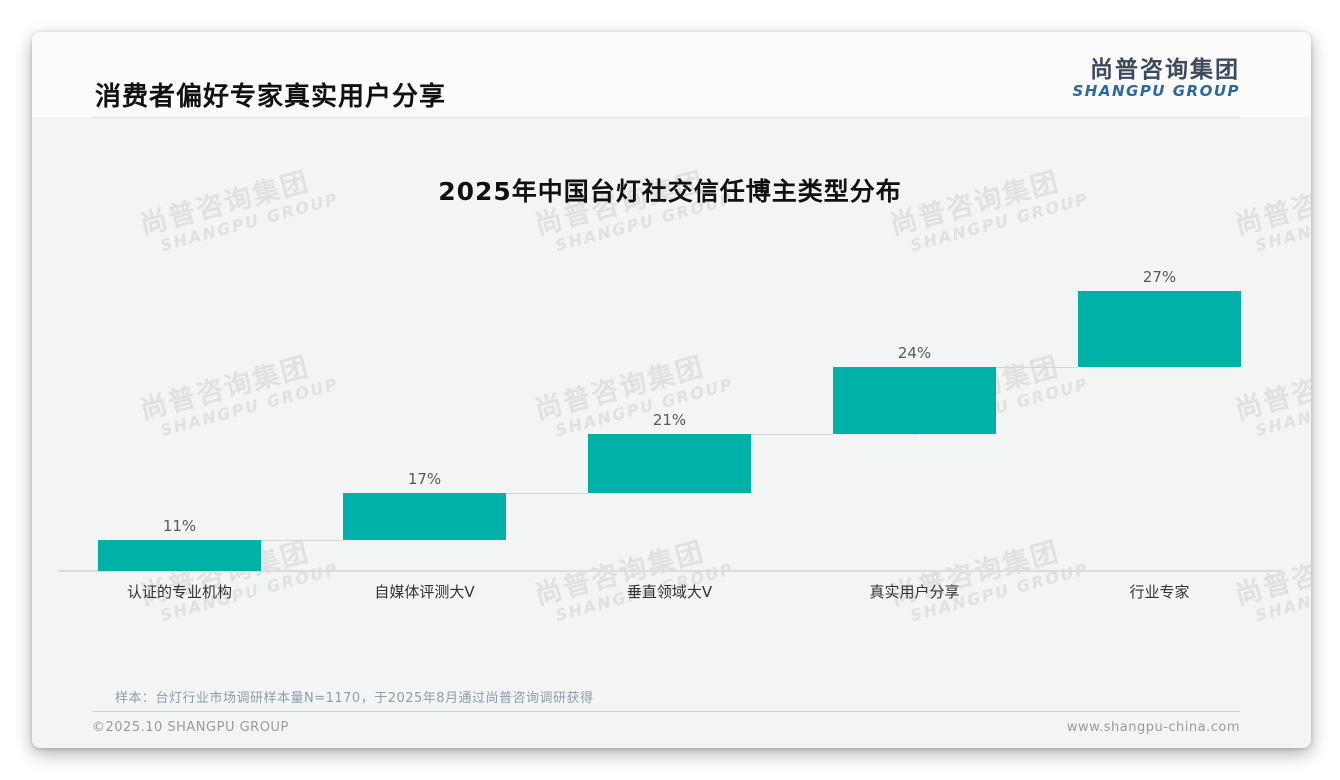 The height and width of the screenshot is (780, 1340). What do you see at coordinates (670, 191) in the screenshot?
I see `chart-title: 2025年中国台灯社交信任博主类型分布` at bounding box center [670, 191].